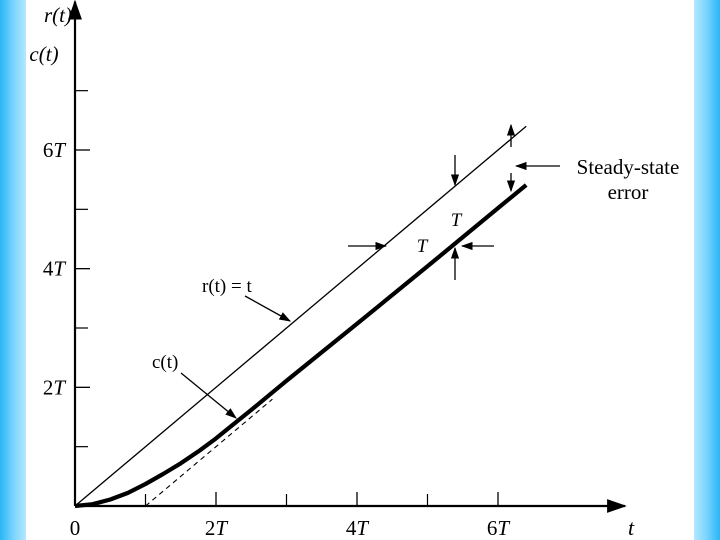 The width and height of the screenshot is (720, 540). Describe the element at coordinates (358, 528) in the screenshot. I see `x-tick-label: 4T` at that location.